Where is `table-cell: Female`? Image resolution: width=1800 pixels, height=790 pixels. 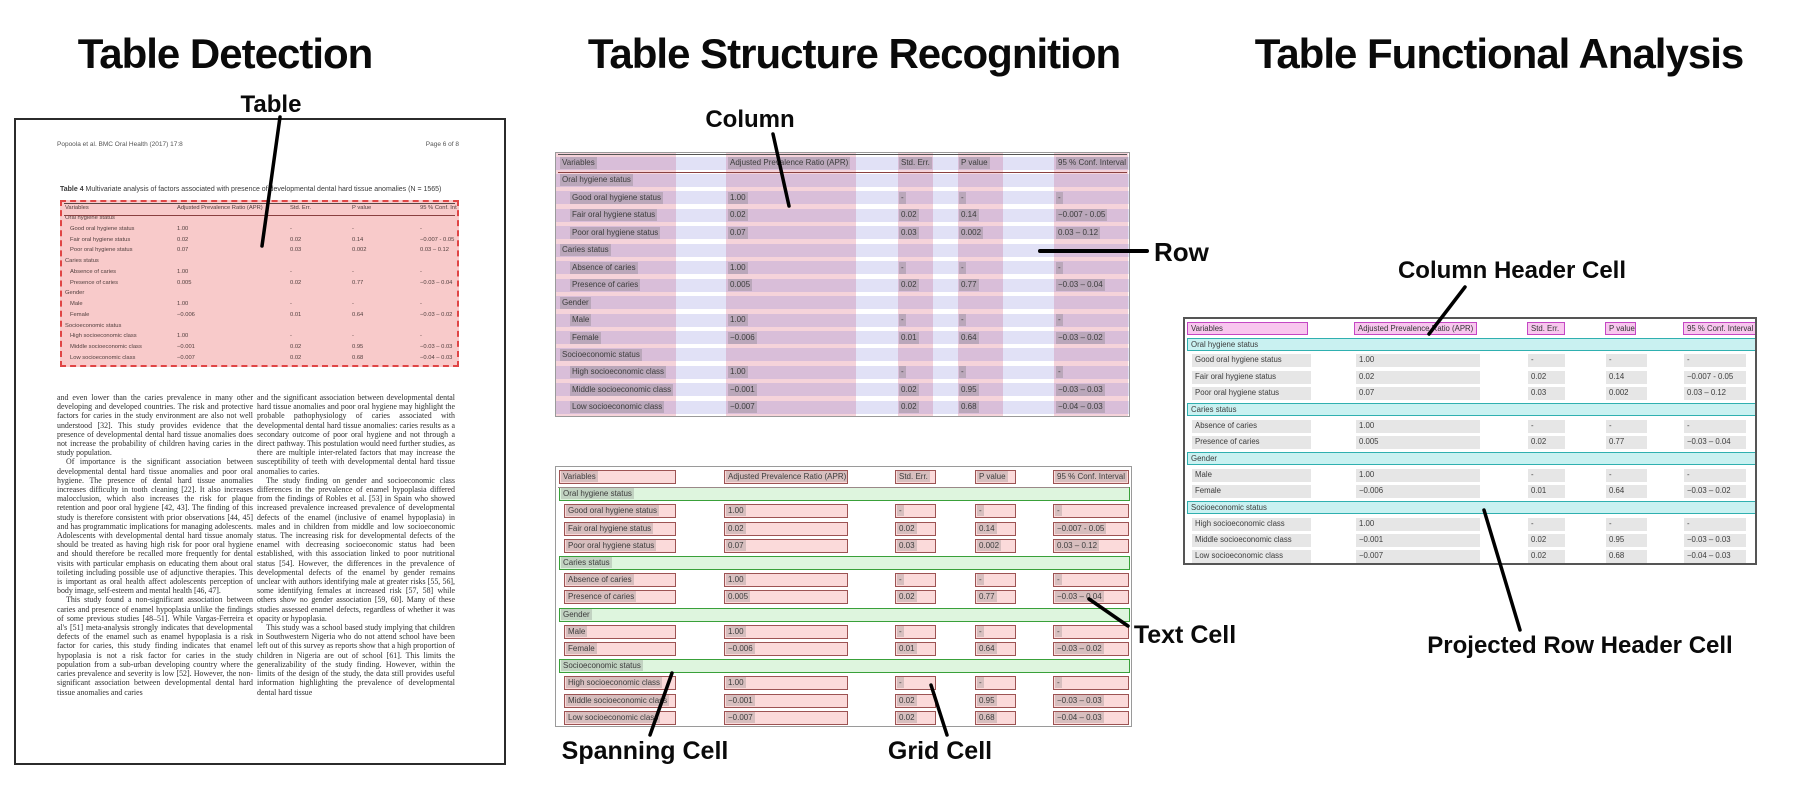 table-cell: Female is located at coordinates (80, 314).